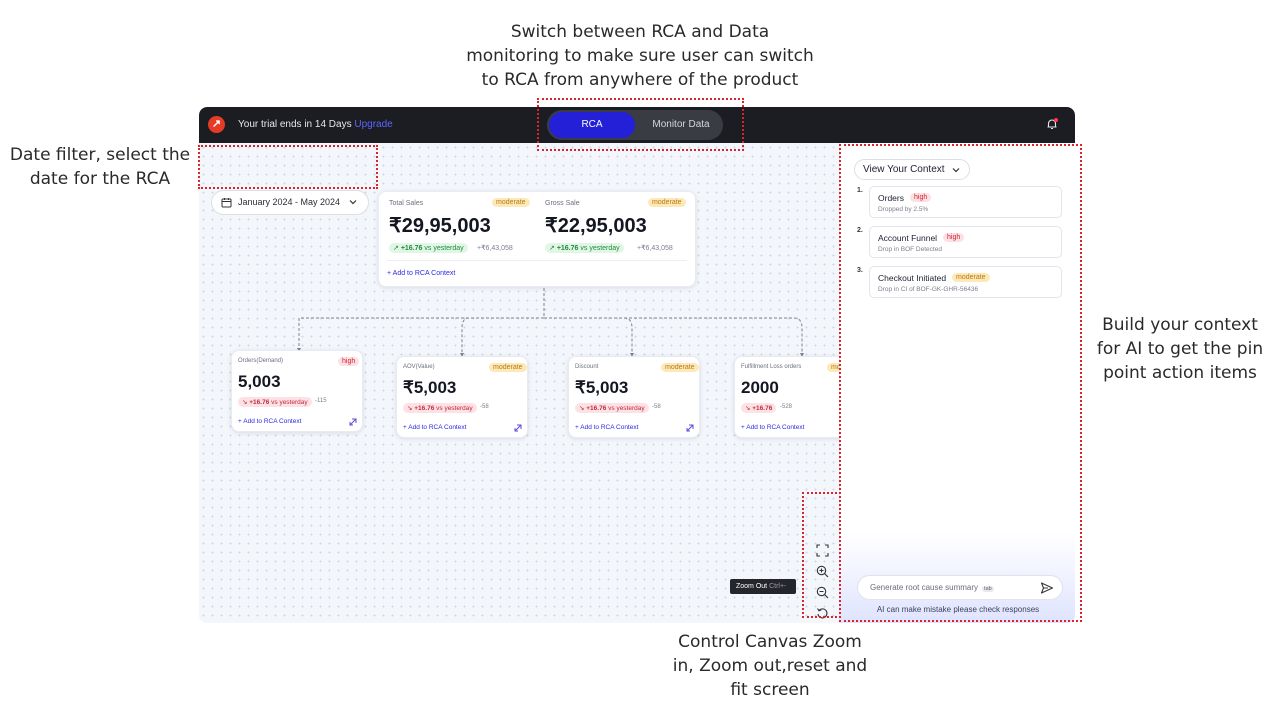 This screenshot has width=1280, height=720. I want to click on metric-label: Gross Sale, so click(562, 203).